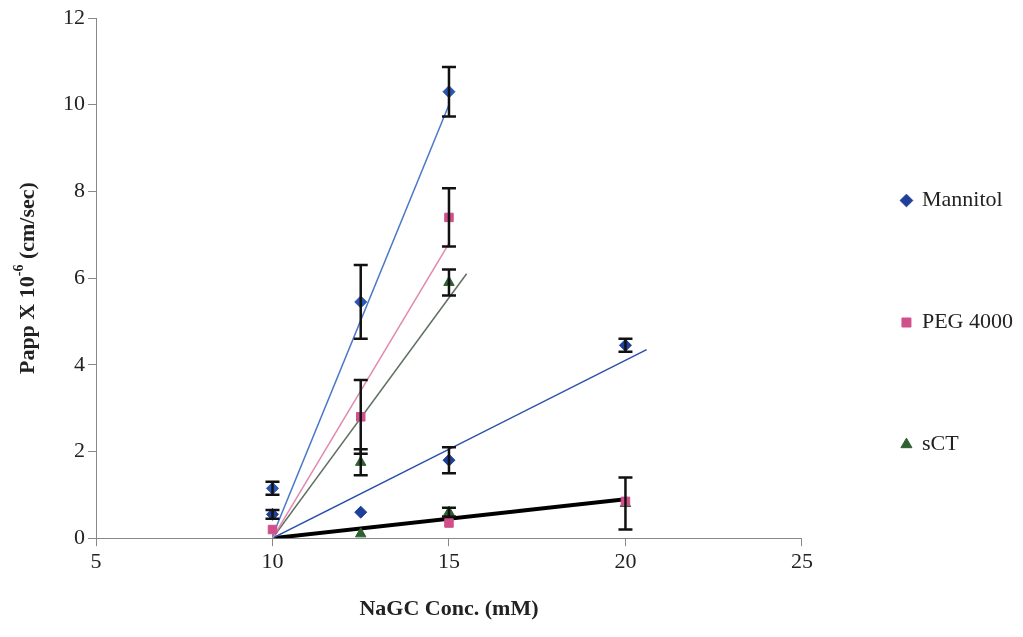  I want to click on legend-label: sCT, so click(940, 443).